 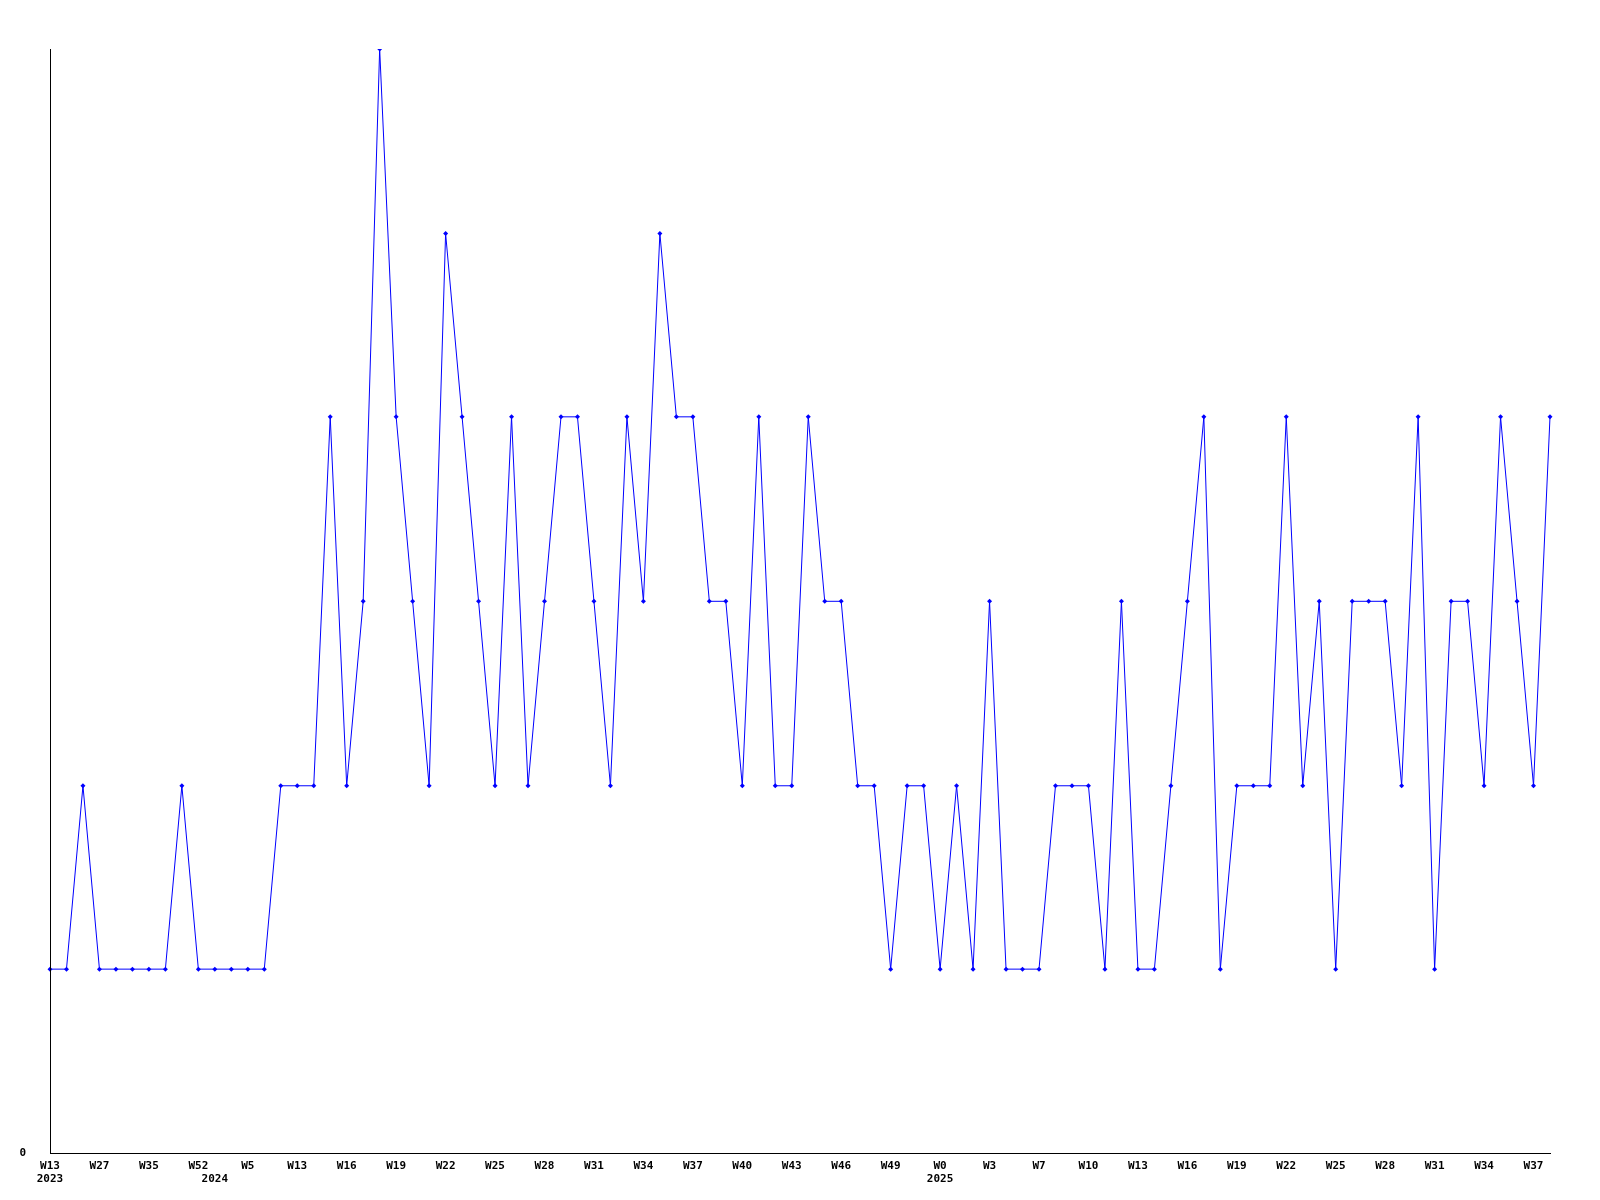 I want to click on x-tick-label: W43, so click(x=791, y=1166).